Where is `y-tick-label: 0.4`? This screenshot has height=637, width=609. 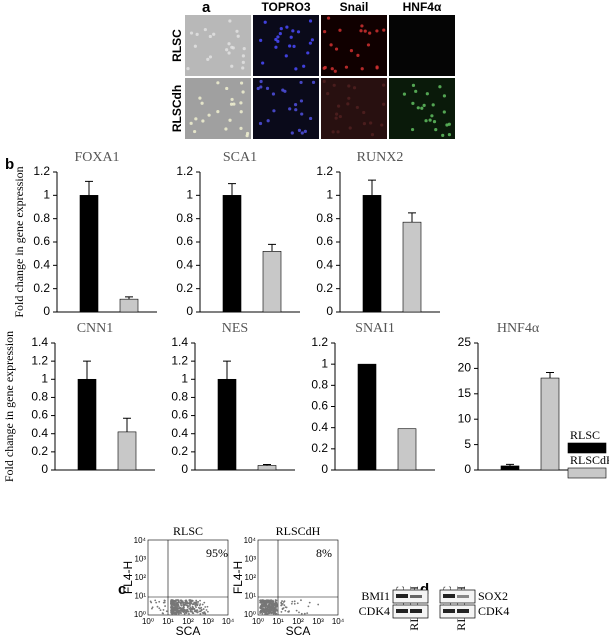 y-tick-label: 0.4 is located at coordinates (324, 265).